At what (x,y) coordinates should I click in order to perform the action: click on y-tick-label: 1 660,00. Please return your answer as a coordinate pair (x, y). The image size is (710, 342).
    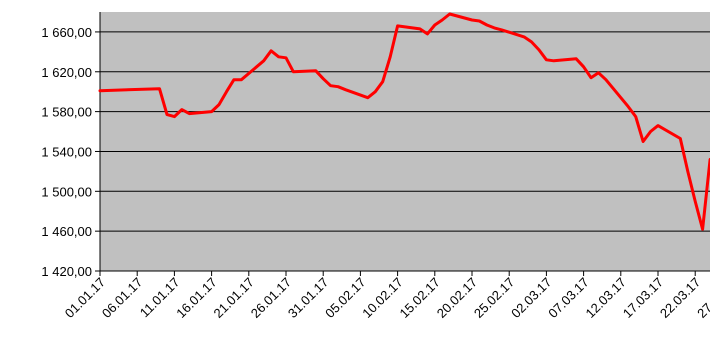
    Looking at the image, I should click on (66, 32).